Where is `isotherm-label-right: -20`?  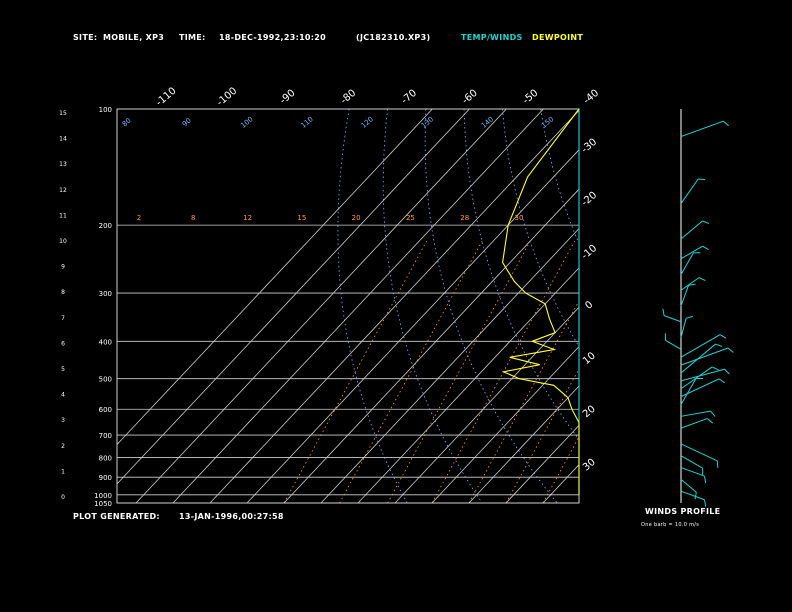 isotherm-label-right: -20 is located at coordinates (590, 199).